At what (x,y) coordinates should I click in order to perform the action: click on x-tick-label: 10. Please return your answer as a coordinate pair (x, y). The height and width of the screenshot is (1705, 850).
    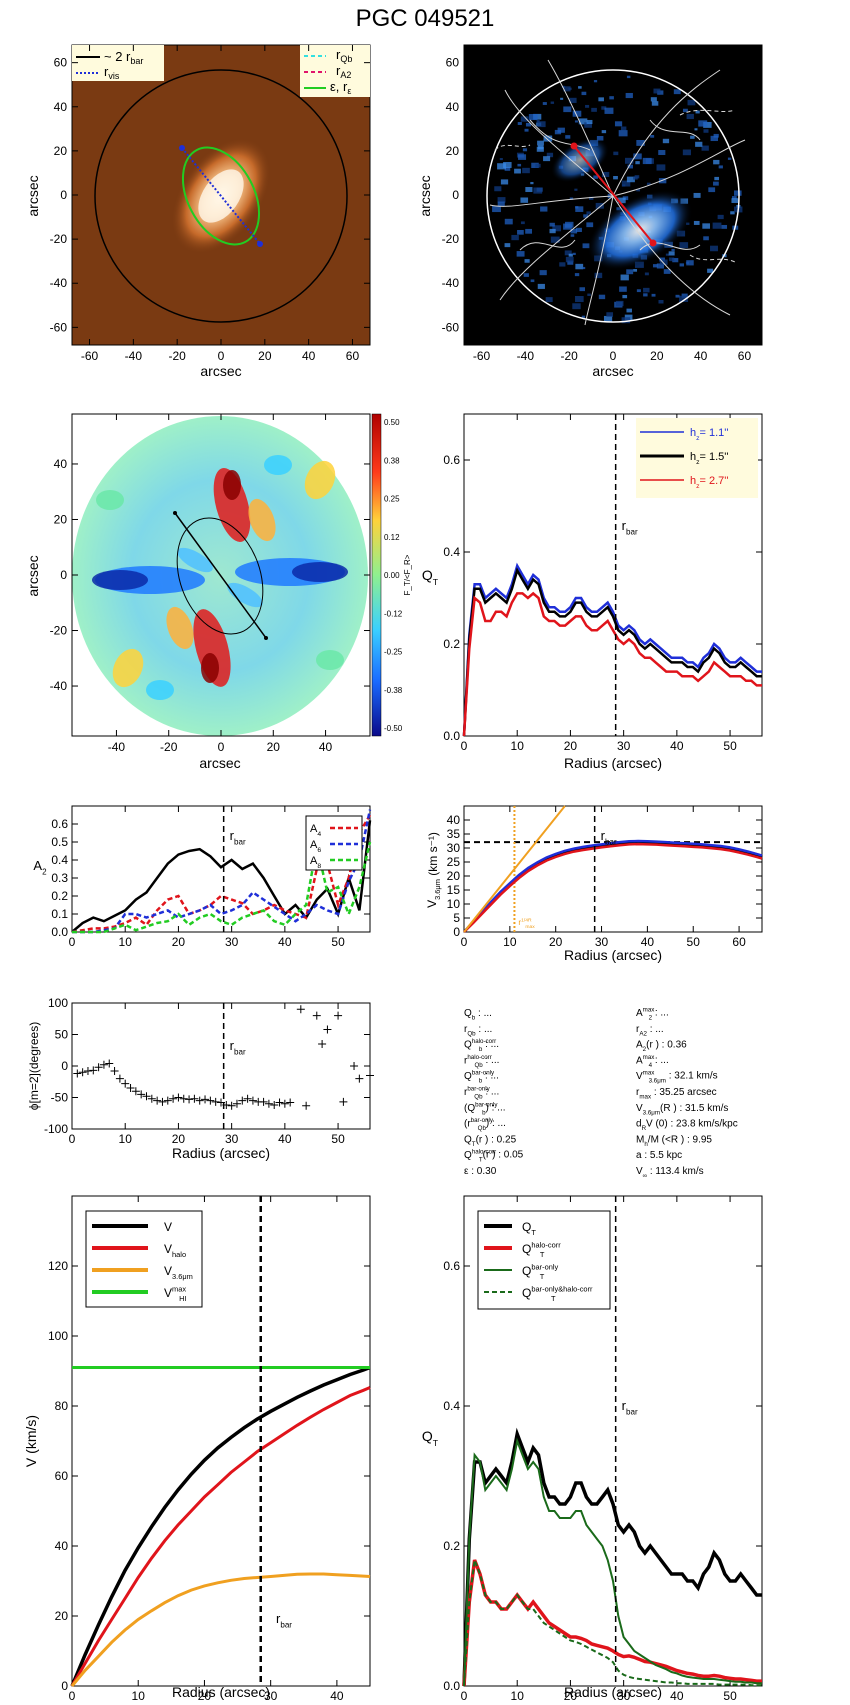
    Looking at the image, I should click on (126, 942).